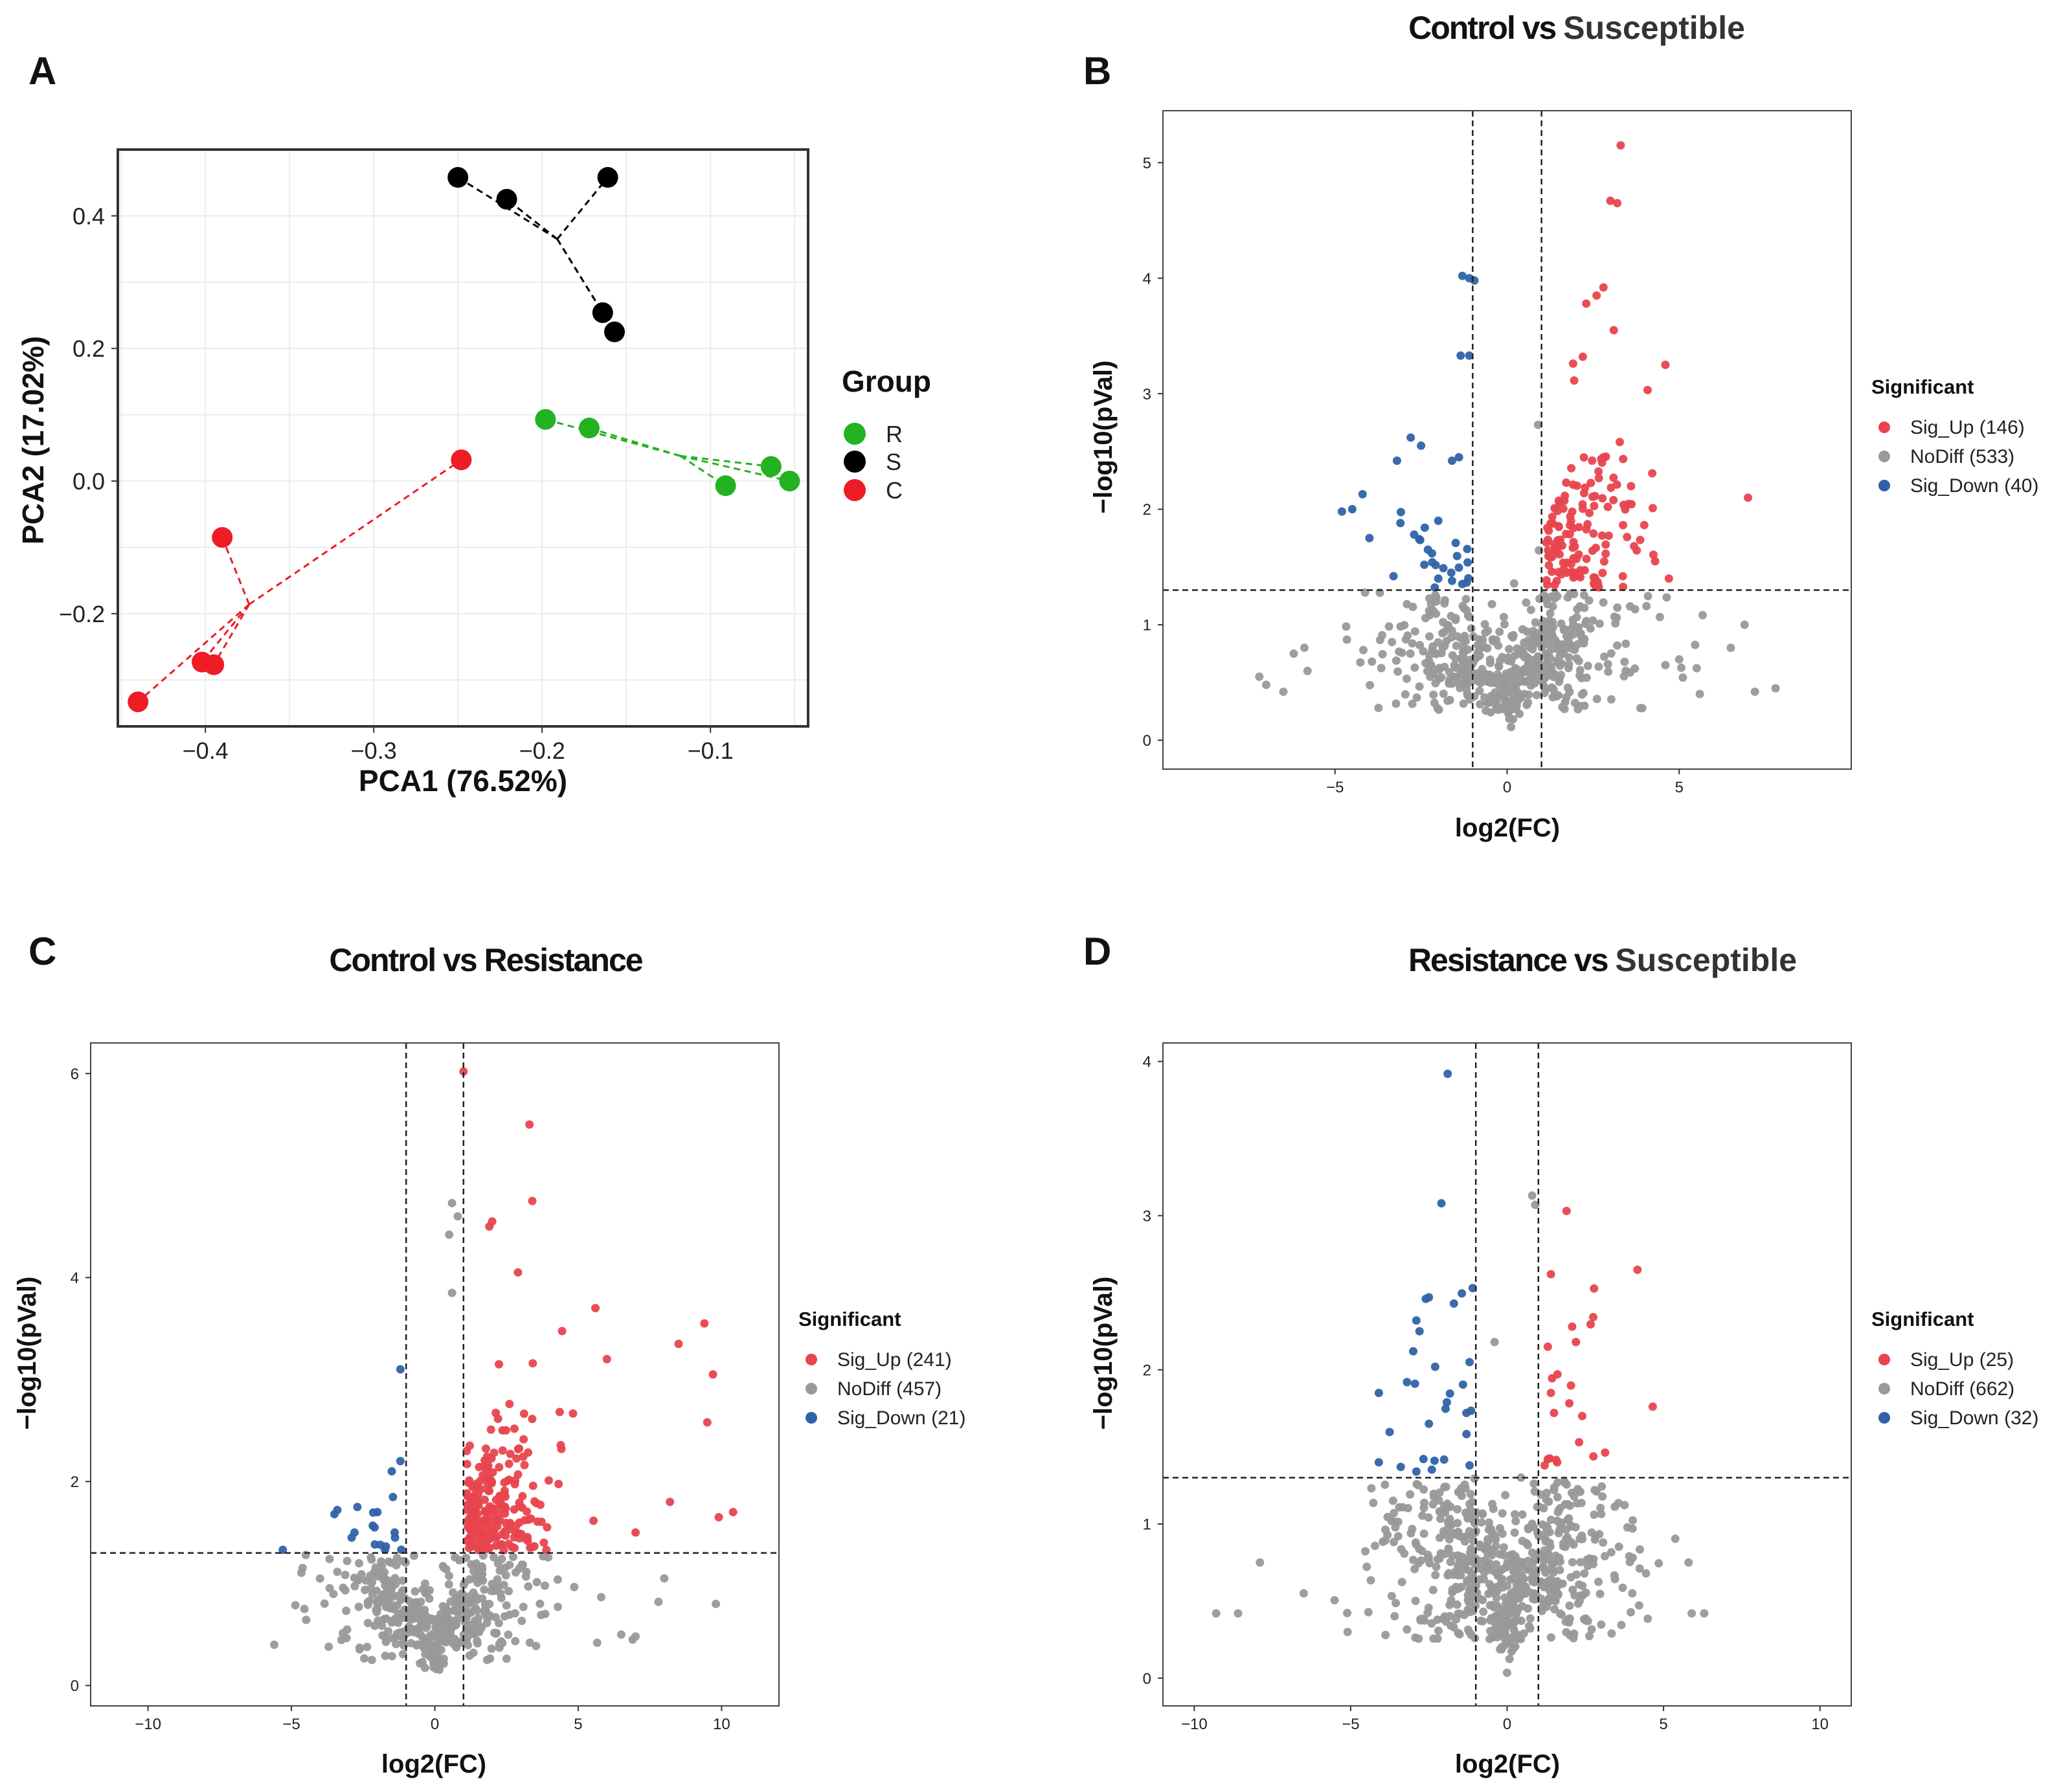  What do you see at coordinates (1884, 1359) in the screenshot?
I see `legend-key-up-d` at bounding box center [1884, 1359].